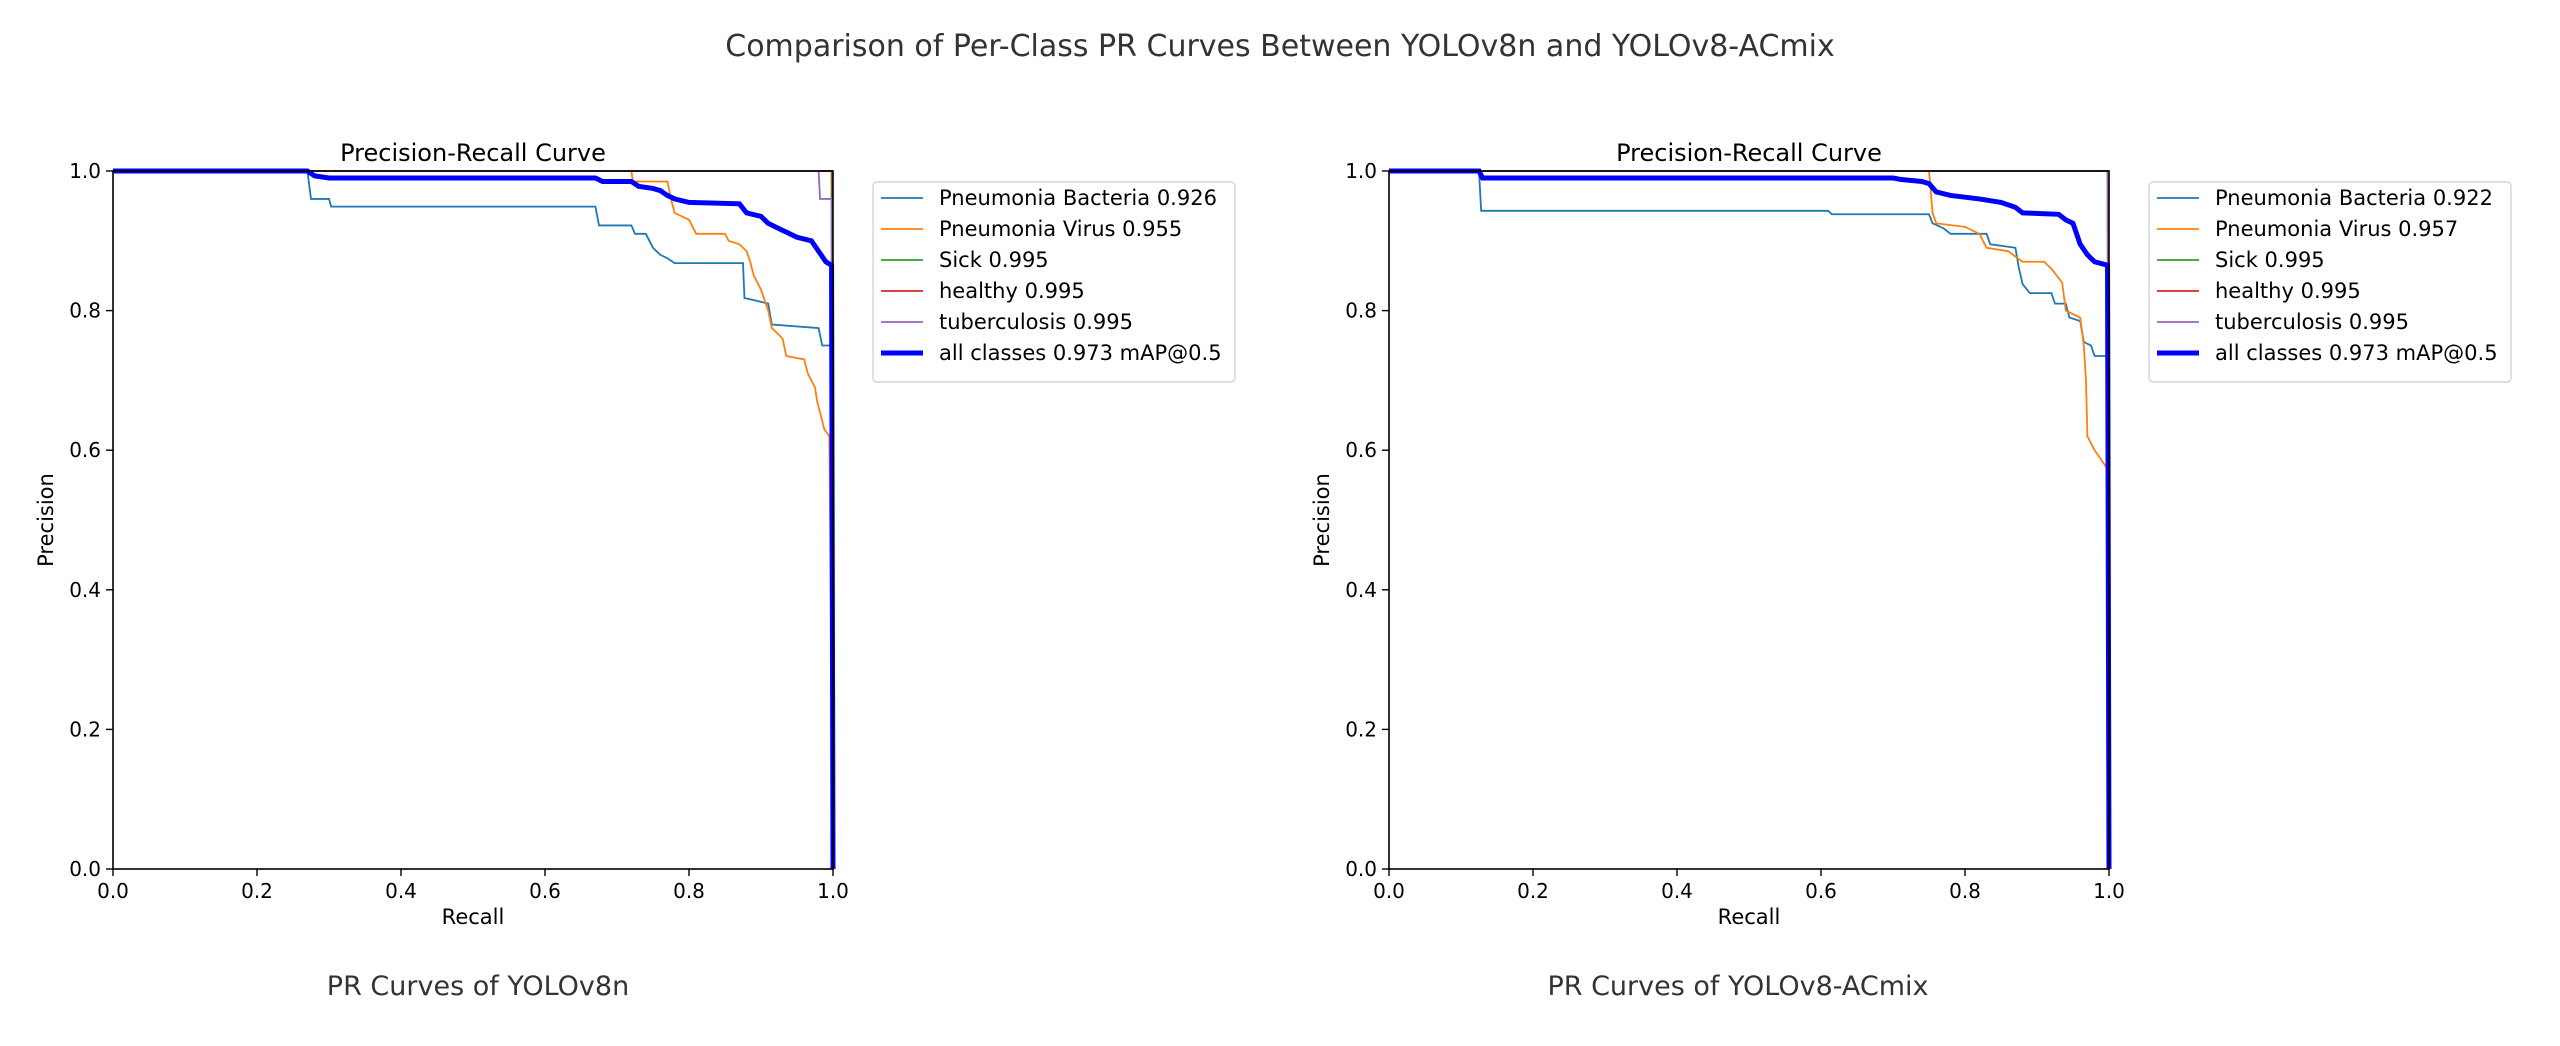  I want to click on left-legend-label: Pneumonia Virus 0.955, so click(1060, 229).